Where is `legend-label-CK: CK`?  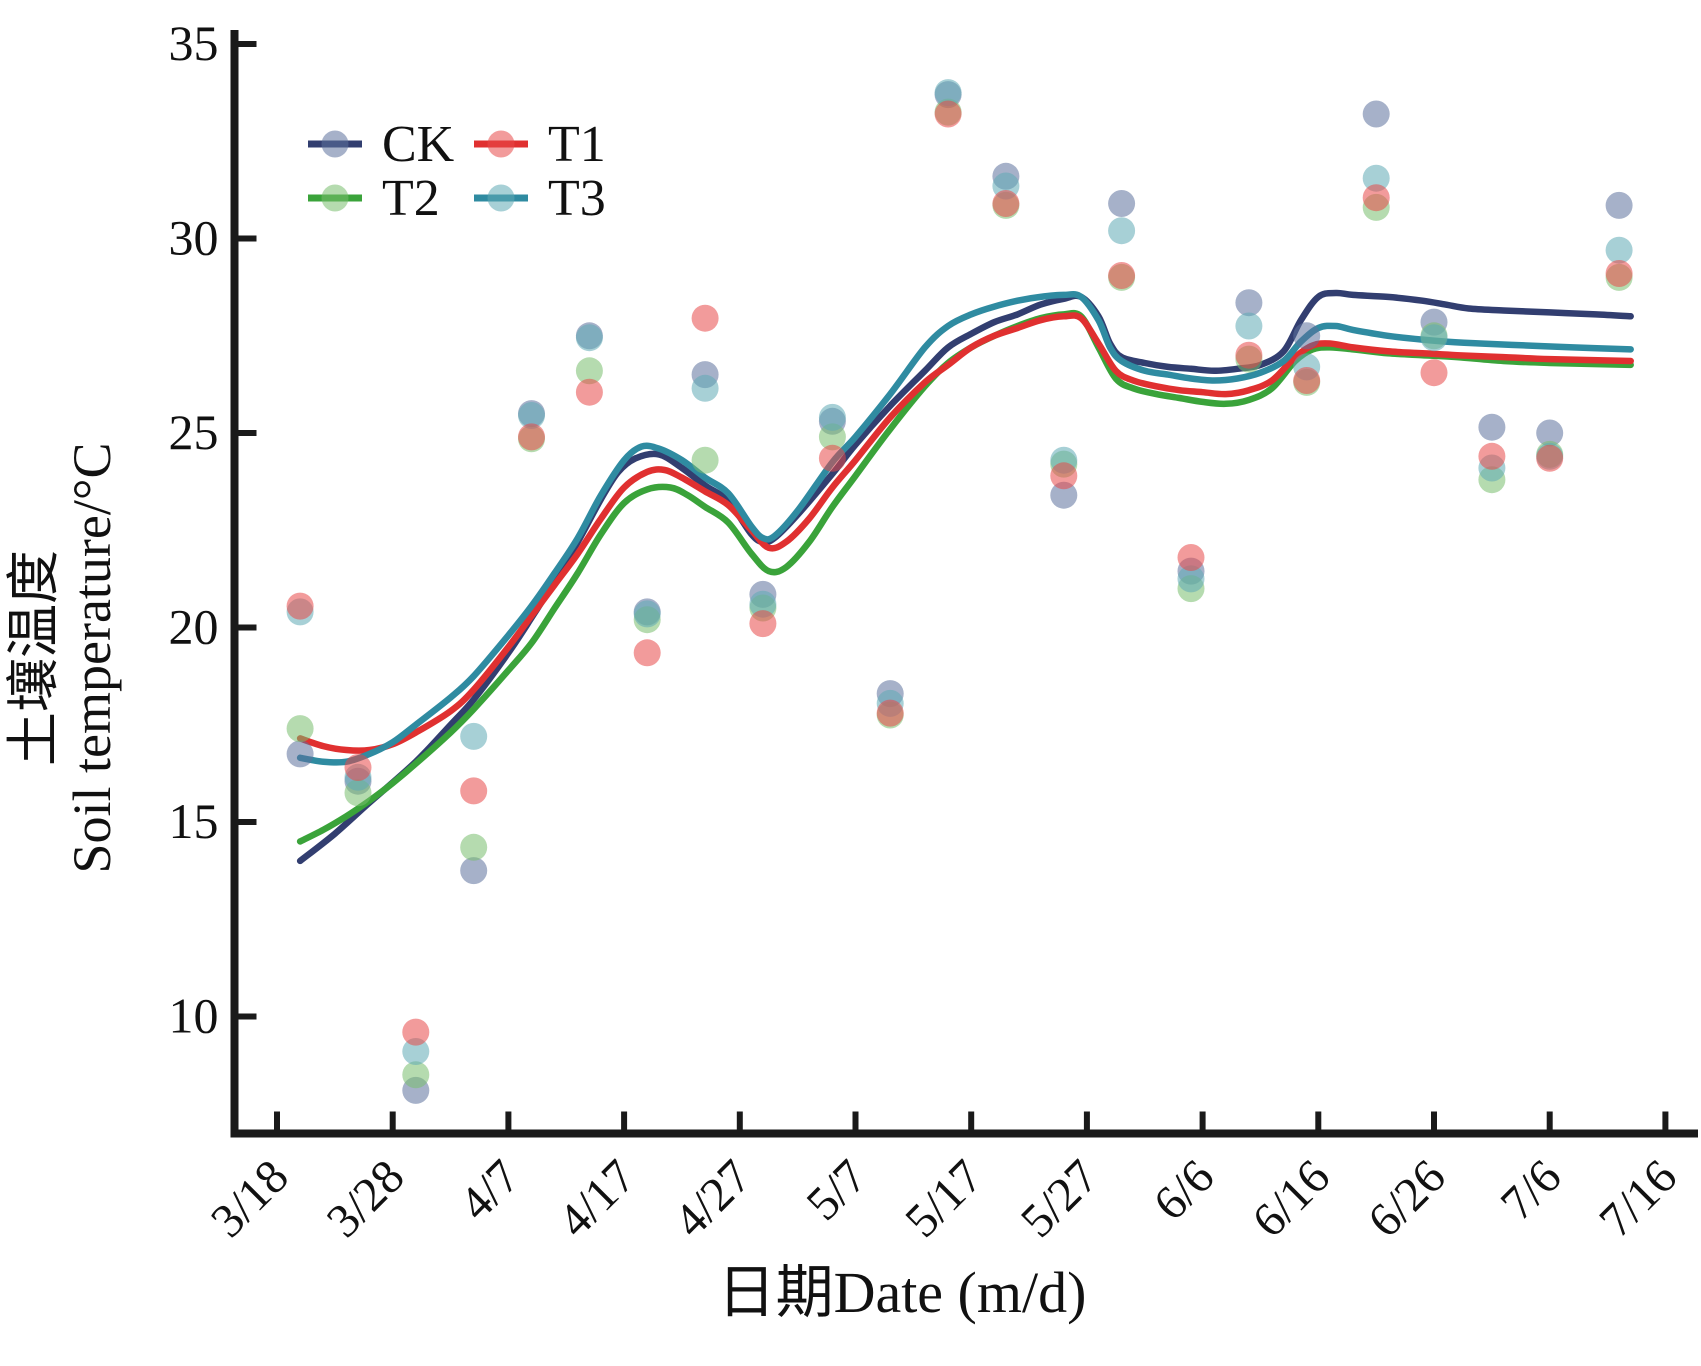 legend-label-CK: CK is located at coordinates (418, 144).